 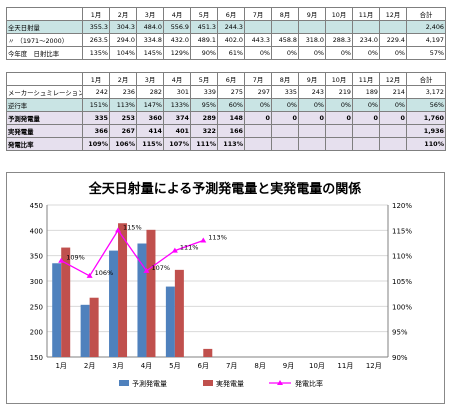 I want to click on table-cell: 189, so click(x=366, y=92).